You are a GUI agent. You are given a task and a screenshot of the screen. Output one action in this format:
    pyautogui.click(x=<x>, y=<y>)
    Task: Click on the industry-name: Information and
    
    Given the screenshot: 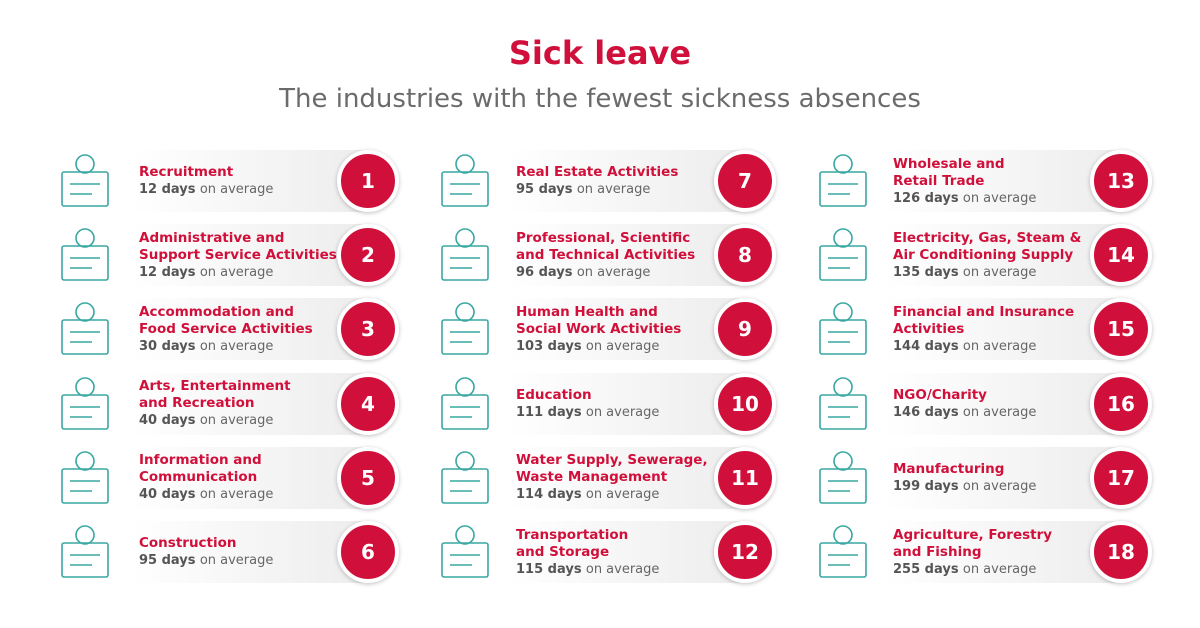 What is the action you would take?
    pyautogui.click(x=200, y=460)
    